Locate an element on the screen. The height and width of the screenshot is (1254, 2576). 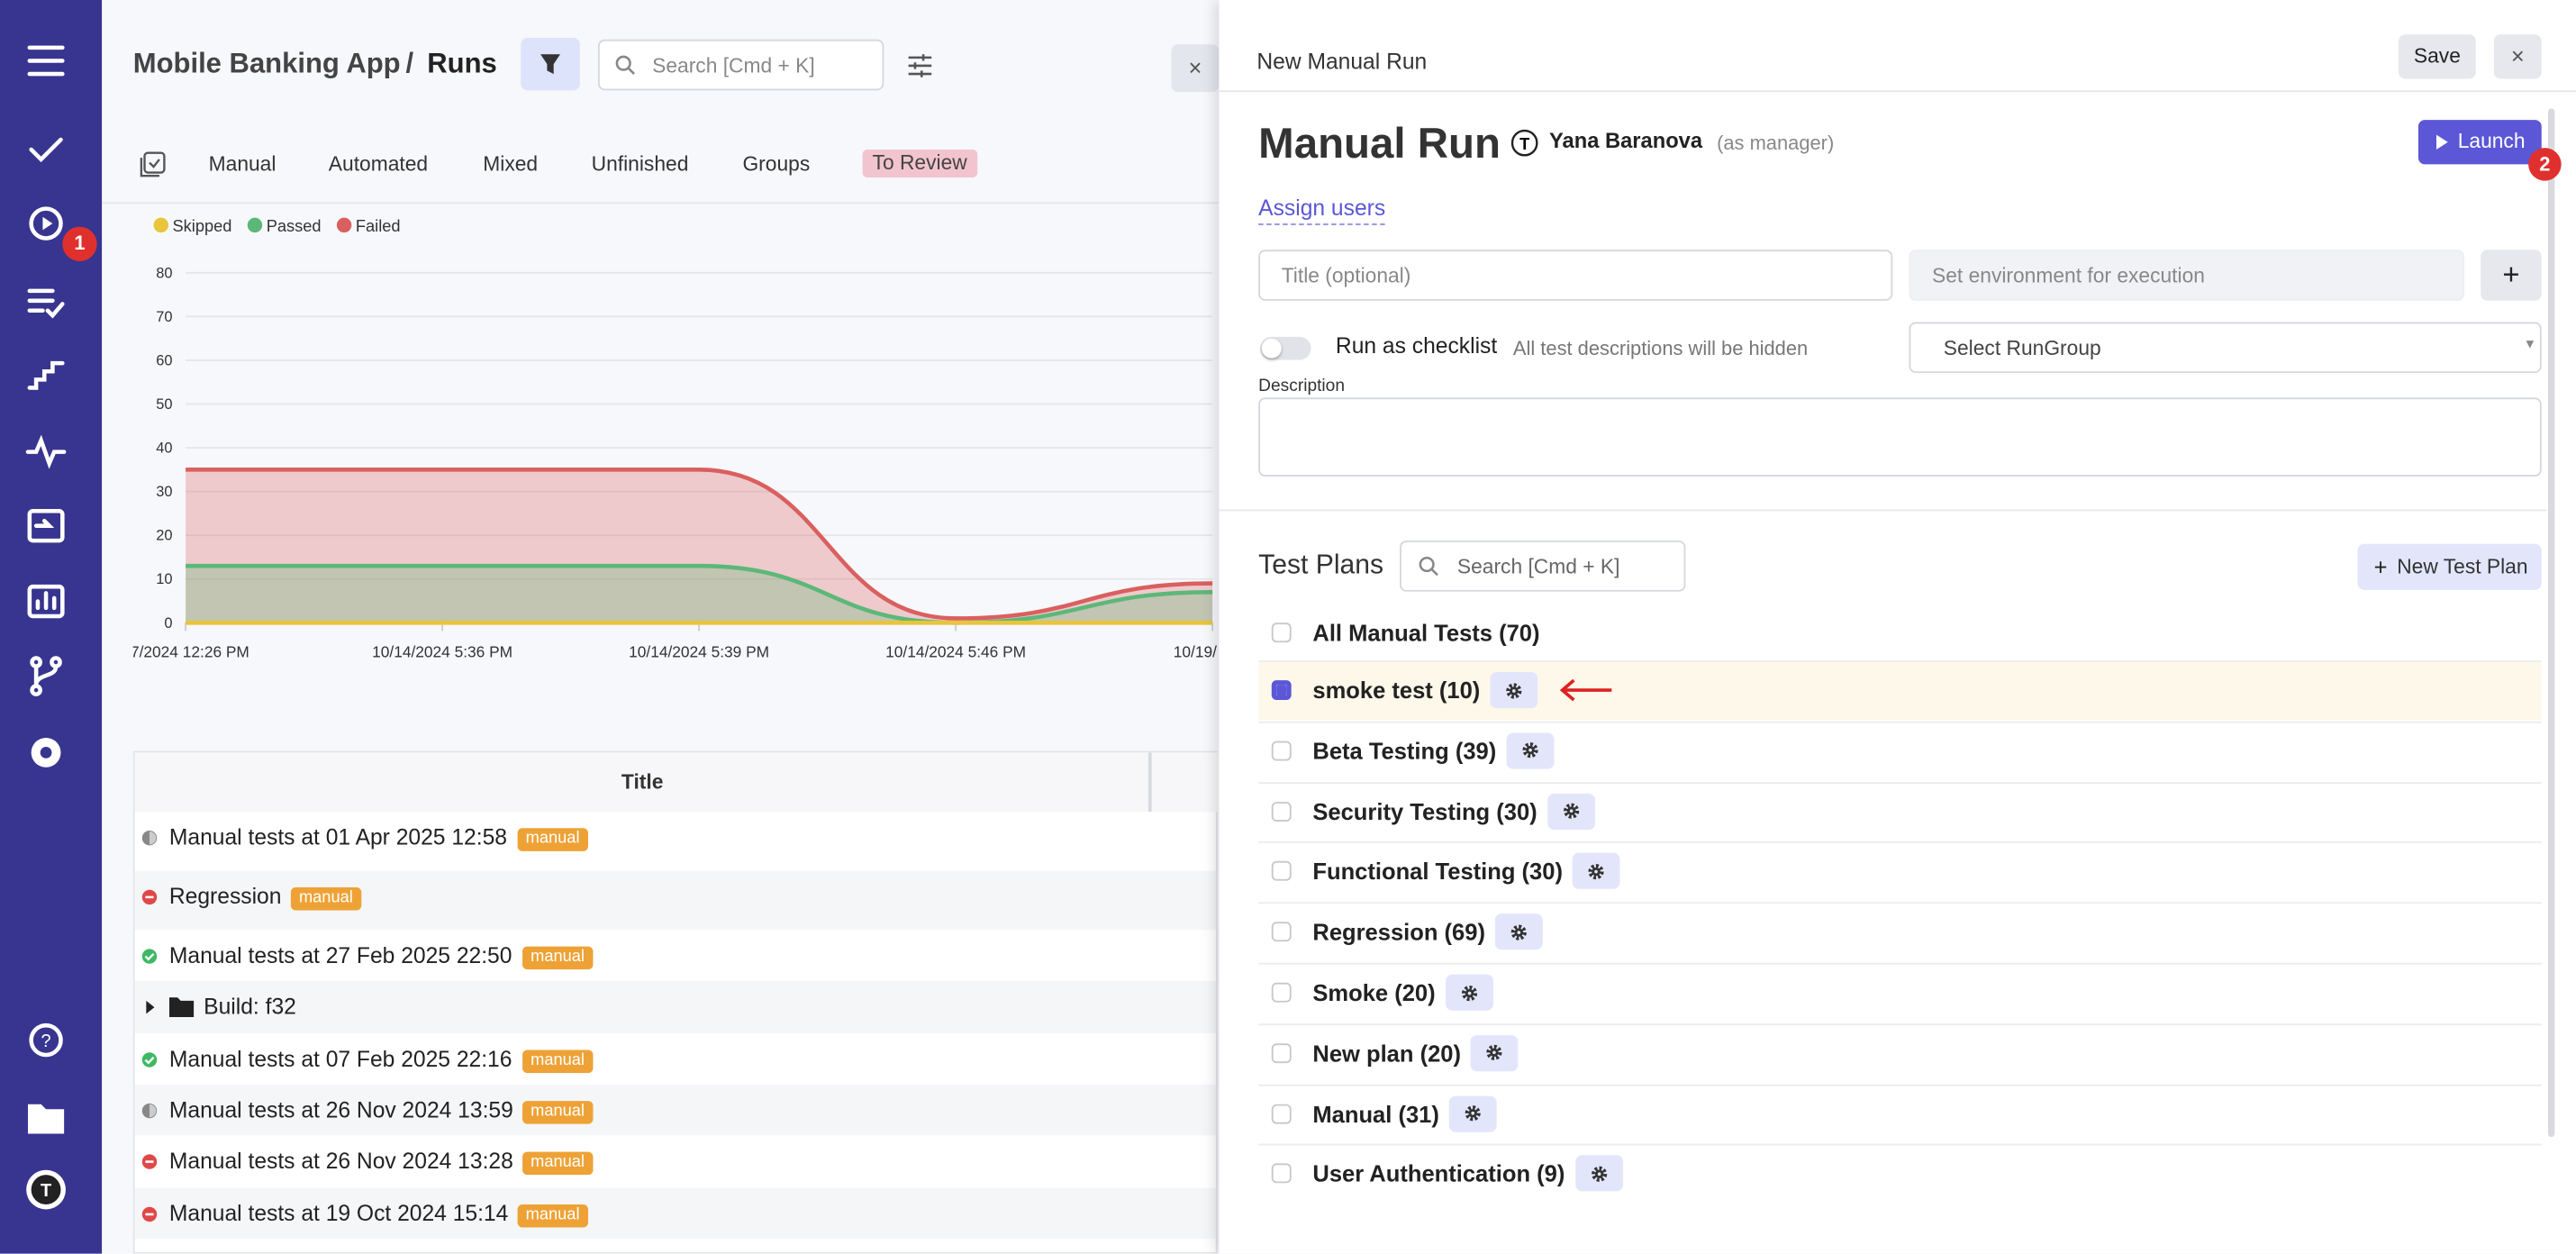
user-role: (as manager) is located at coordinates (1775, 142).